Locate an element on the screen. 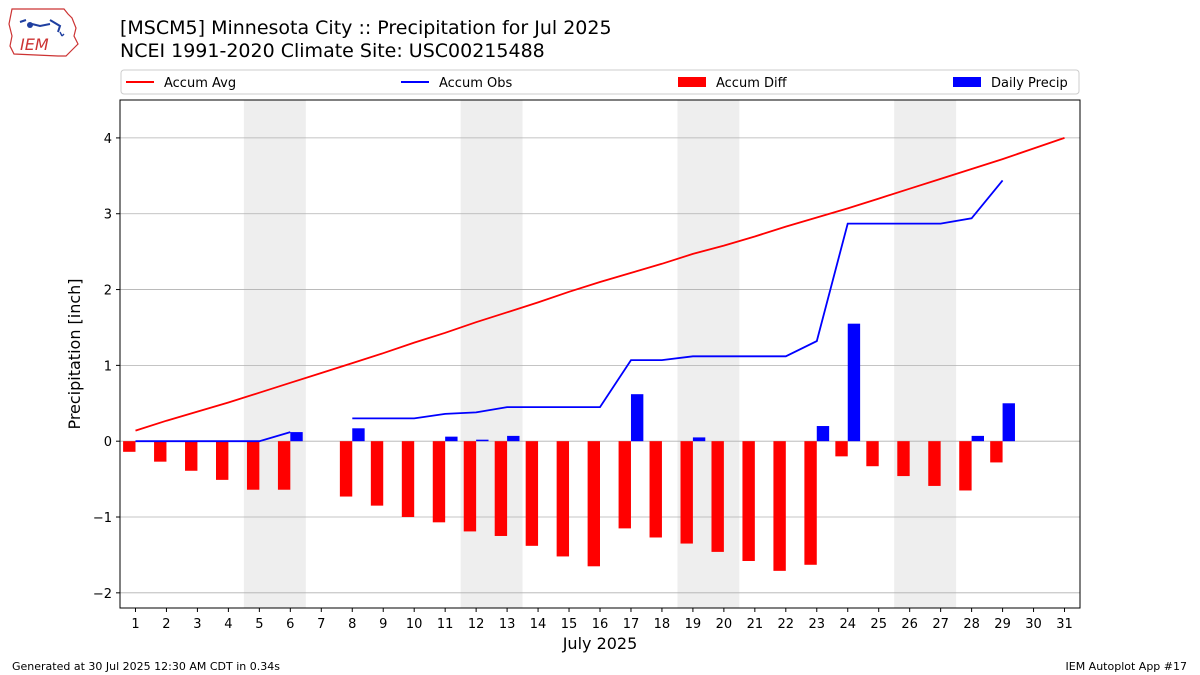 Image resolution: width=1200 pixels, height=675 pixels. x-tick-label: 9 is located at coordinates (383, 624).